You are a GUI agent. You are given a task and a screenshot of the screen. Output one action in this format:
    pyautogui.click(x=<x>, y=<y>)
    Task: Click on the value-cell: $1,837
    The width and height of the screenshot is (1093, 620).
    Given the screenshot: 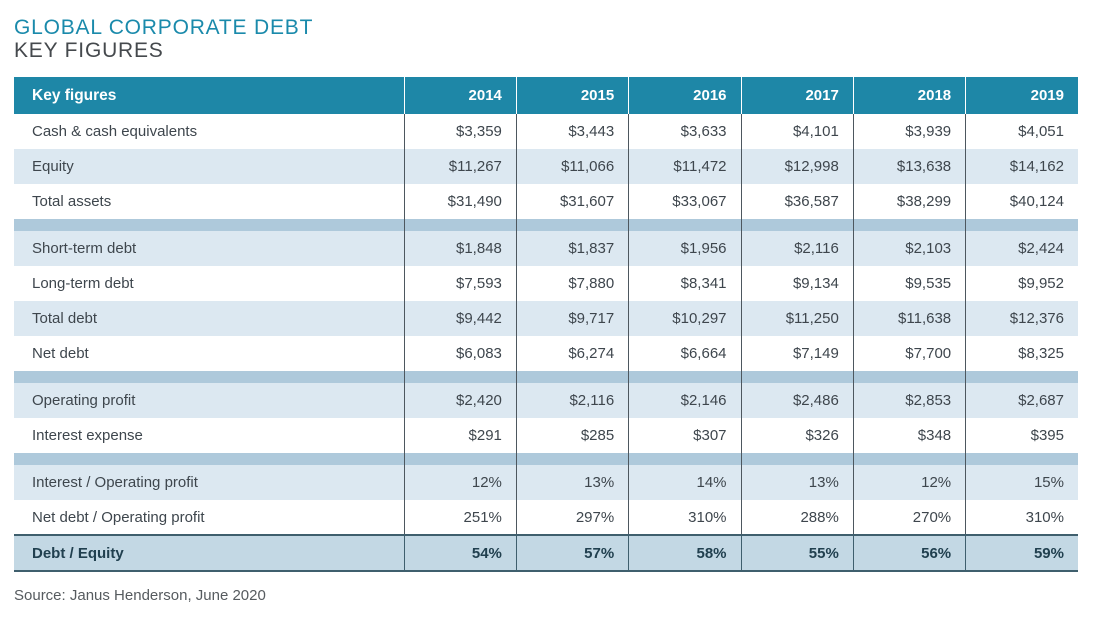 What is the action you would take?
    pyautogui.click(x=572, y=248)
    